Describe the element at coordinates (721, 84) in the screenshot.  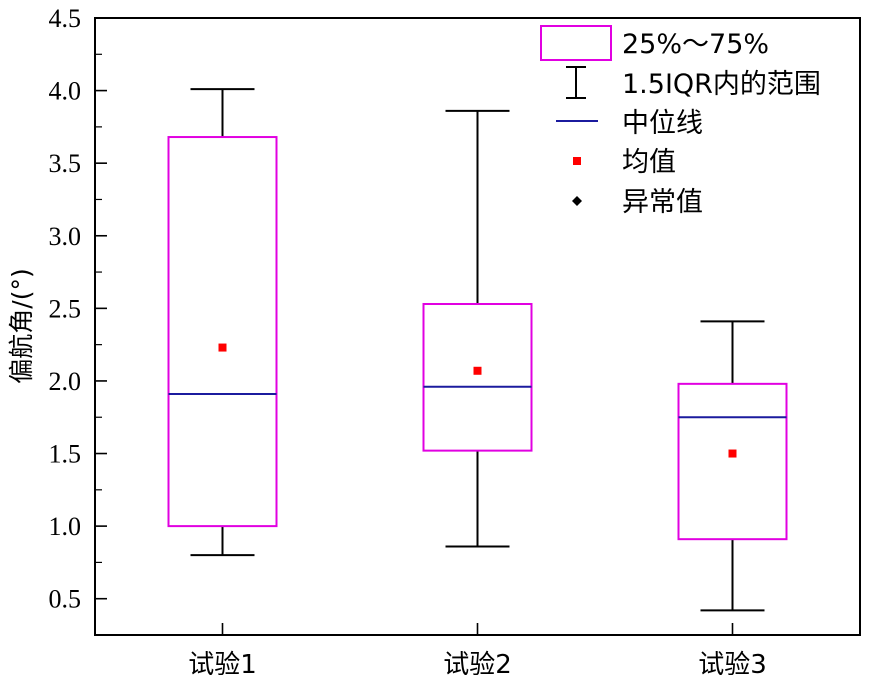
I see `legend-label-range: 1.5IQR内的范围` at that location.